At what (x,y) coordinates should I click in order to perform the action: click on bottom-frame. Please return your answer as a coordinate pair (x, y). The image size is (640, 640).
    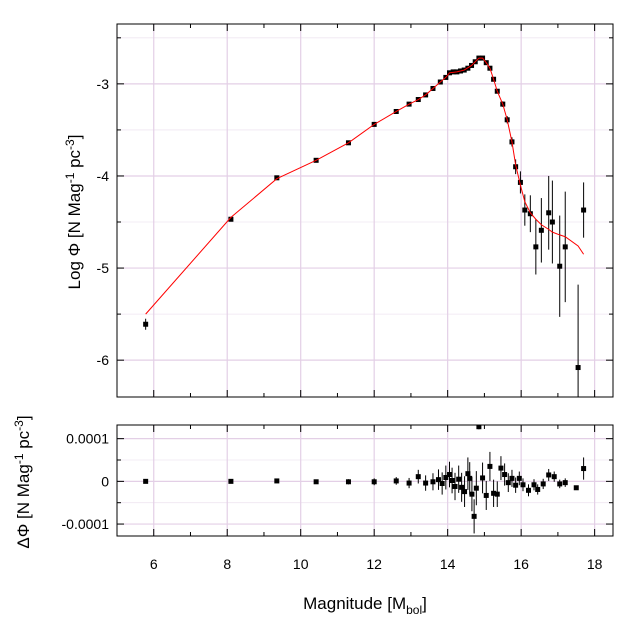
    Looking at the image, I should click on (365, 480).